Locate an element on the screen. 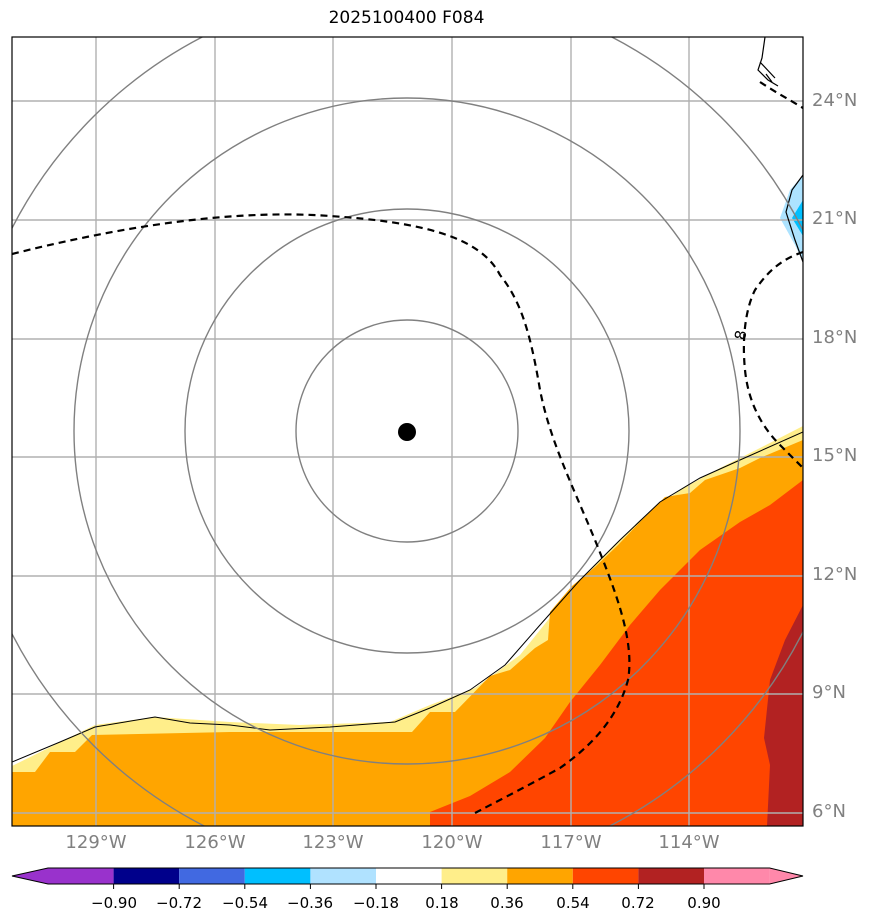 This screenshot has height=924, width=873. colorbar-tick: 0.36 is located at coordinates (507, 903).